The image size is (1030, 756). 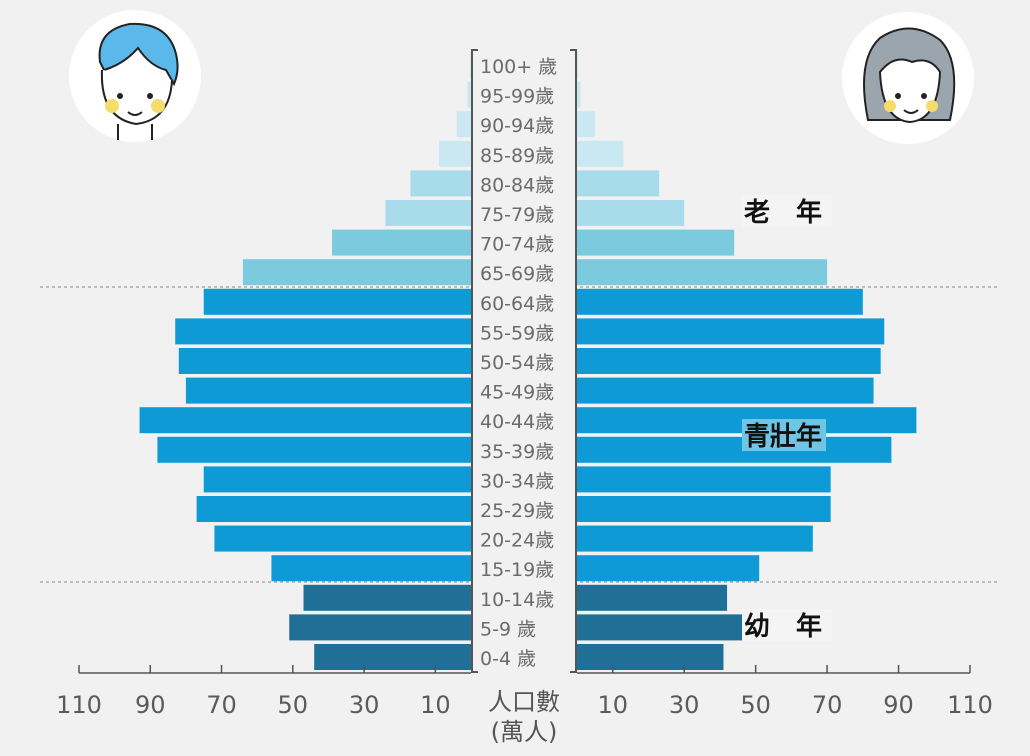 What do you see at coordinates (517, 126) in the screenshot?
I see `age-label-18: 90-94歲` at bounding box center [517, 126].